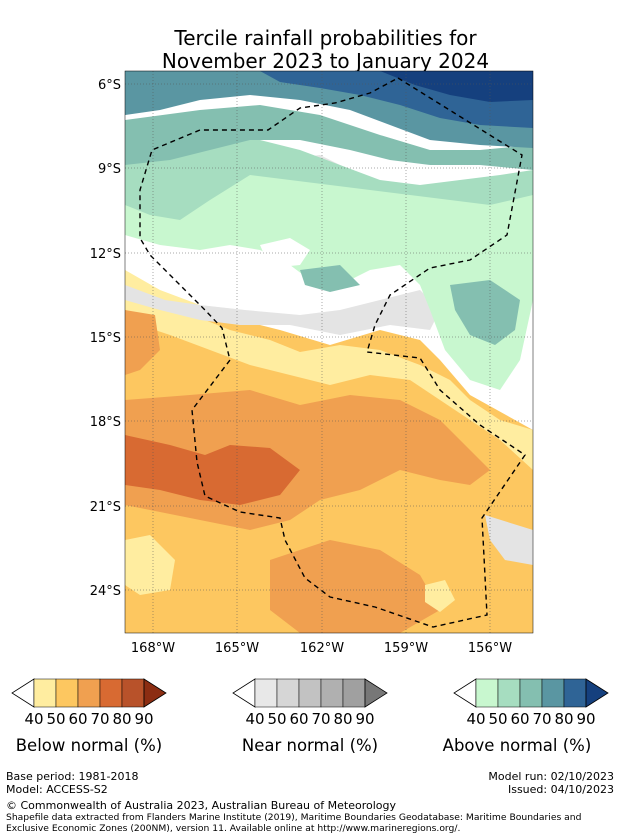  I want to click on below-60-70-west, so click(142, 342).